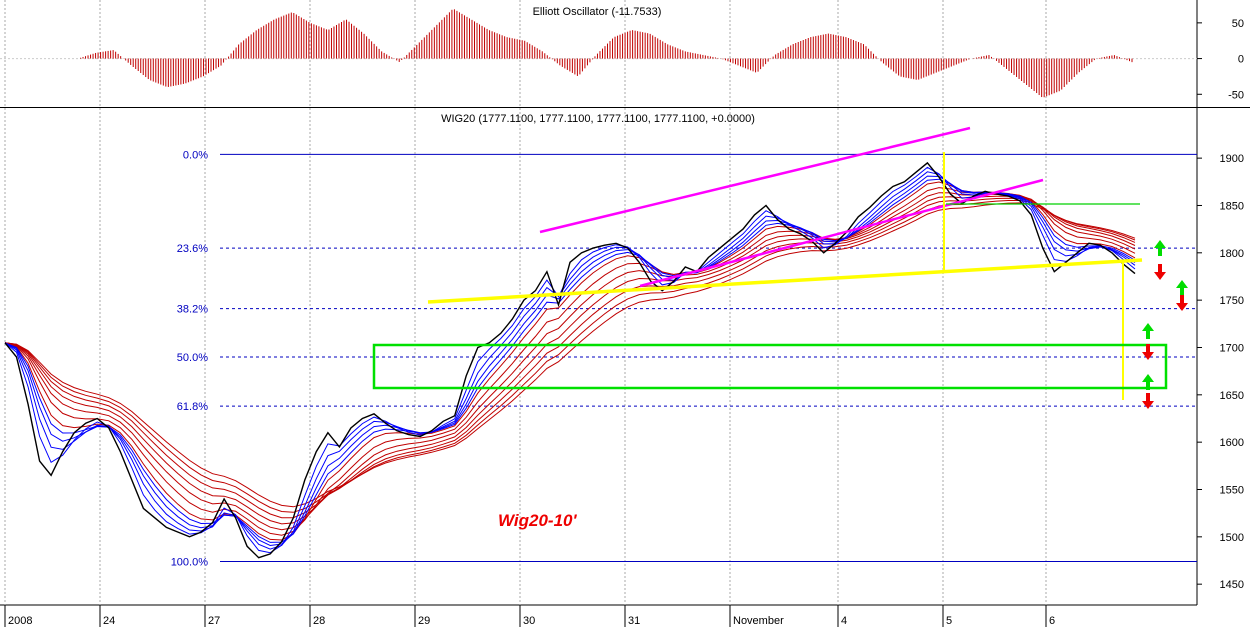  I want to click on support-trendline, so click(785, 281).